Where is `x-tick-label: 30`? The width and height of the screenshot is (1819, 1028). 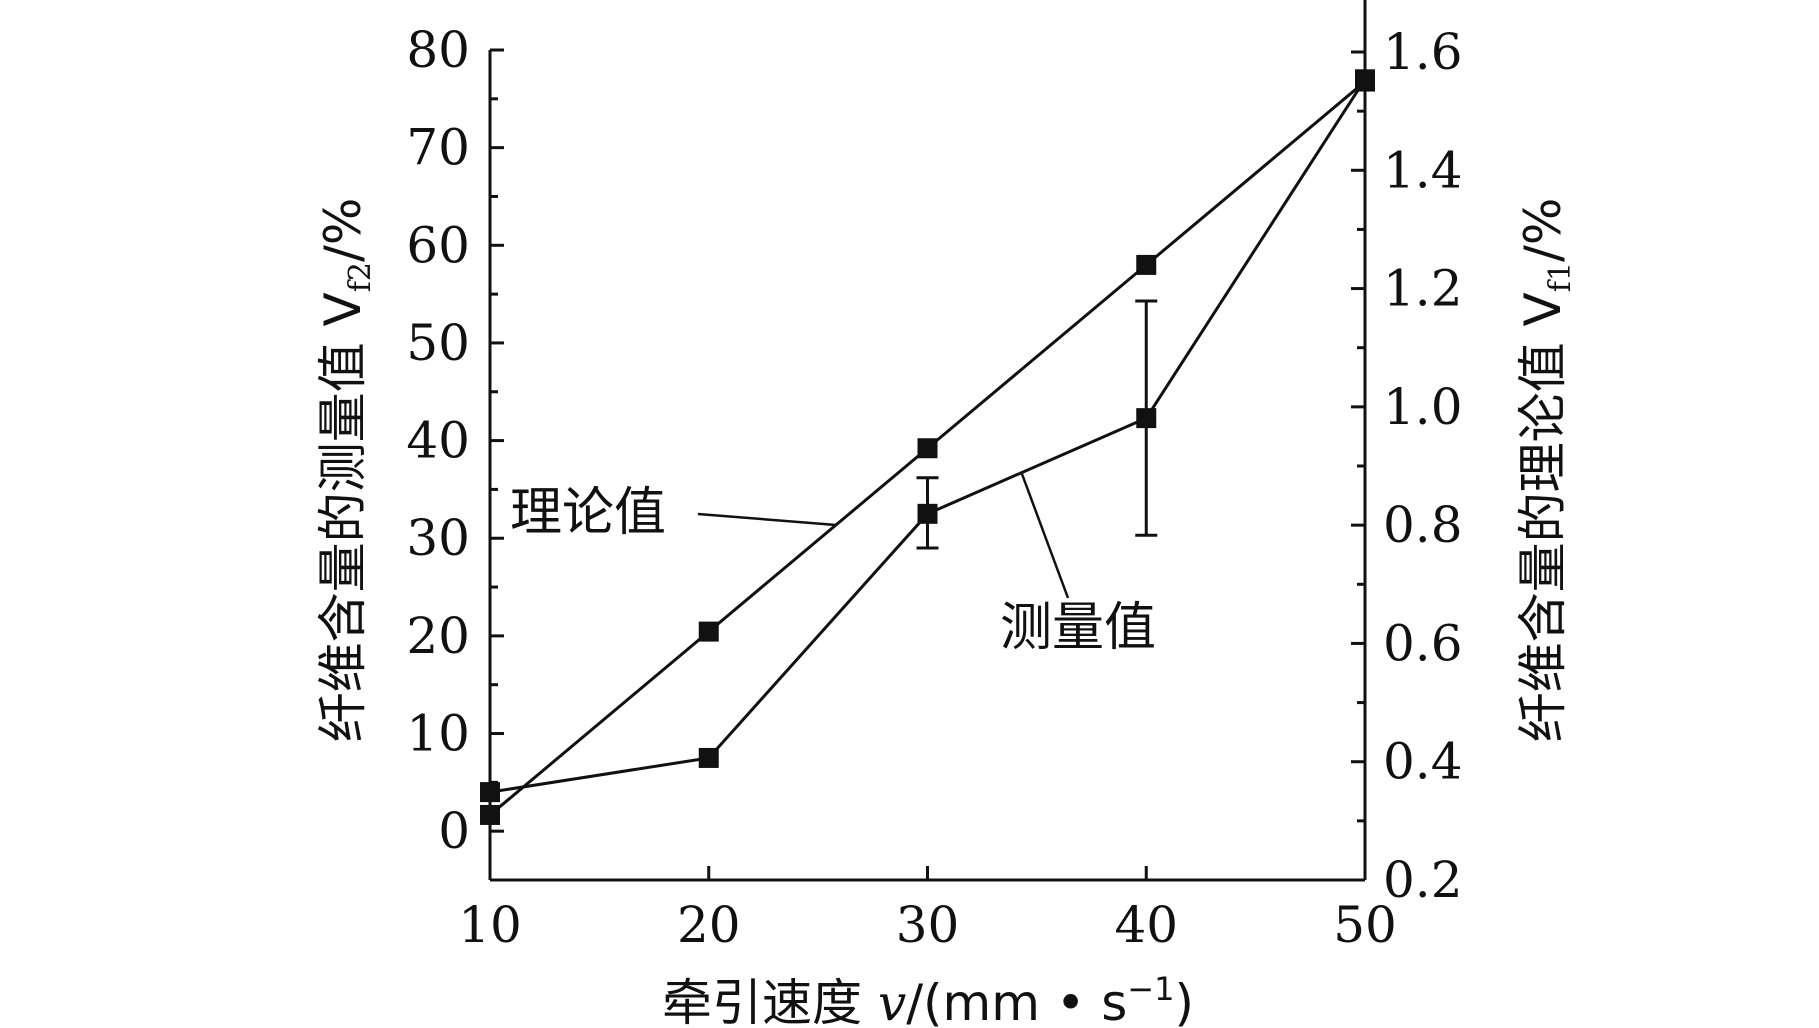
x-tick-label: 30 is located at coordinates (928, 925).